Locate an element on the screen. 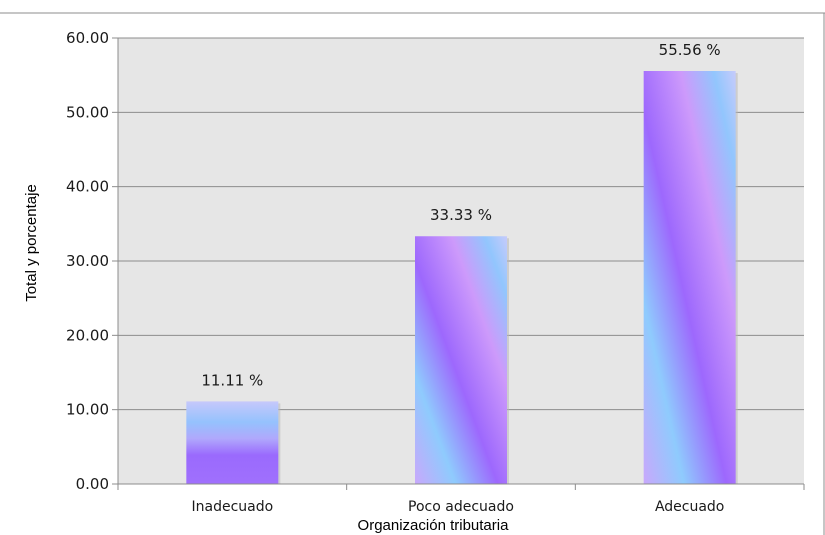 This screenshot has width=825, height=535. y-tick-label: 60.00 is located at coordinates (87, 38).